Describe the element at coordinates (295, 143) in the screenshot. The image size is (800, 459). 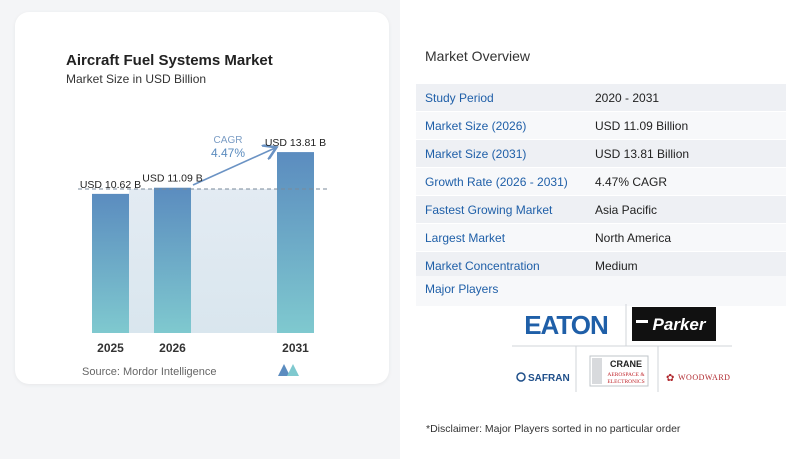
I see `data-label-2031: USD 13.81 B` at that location.